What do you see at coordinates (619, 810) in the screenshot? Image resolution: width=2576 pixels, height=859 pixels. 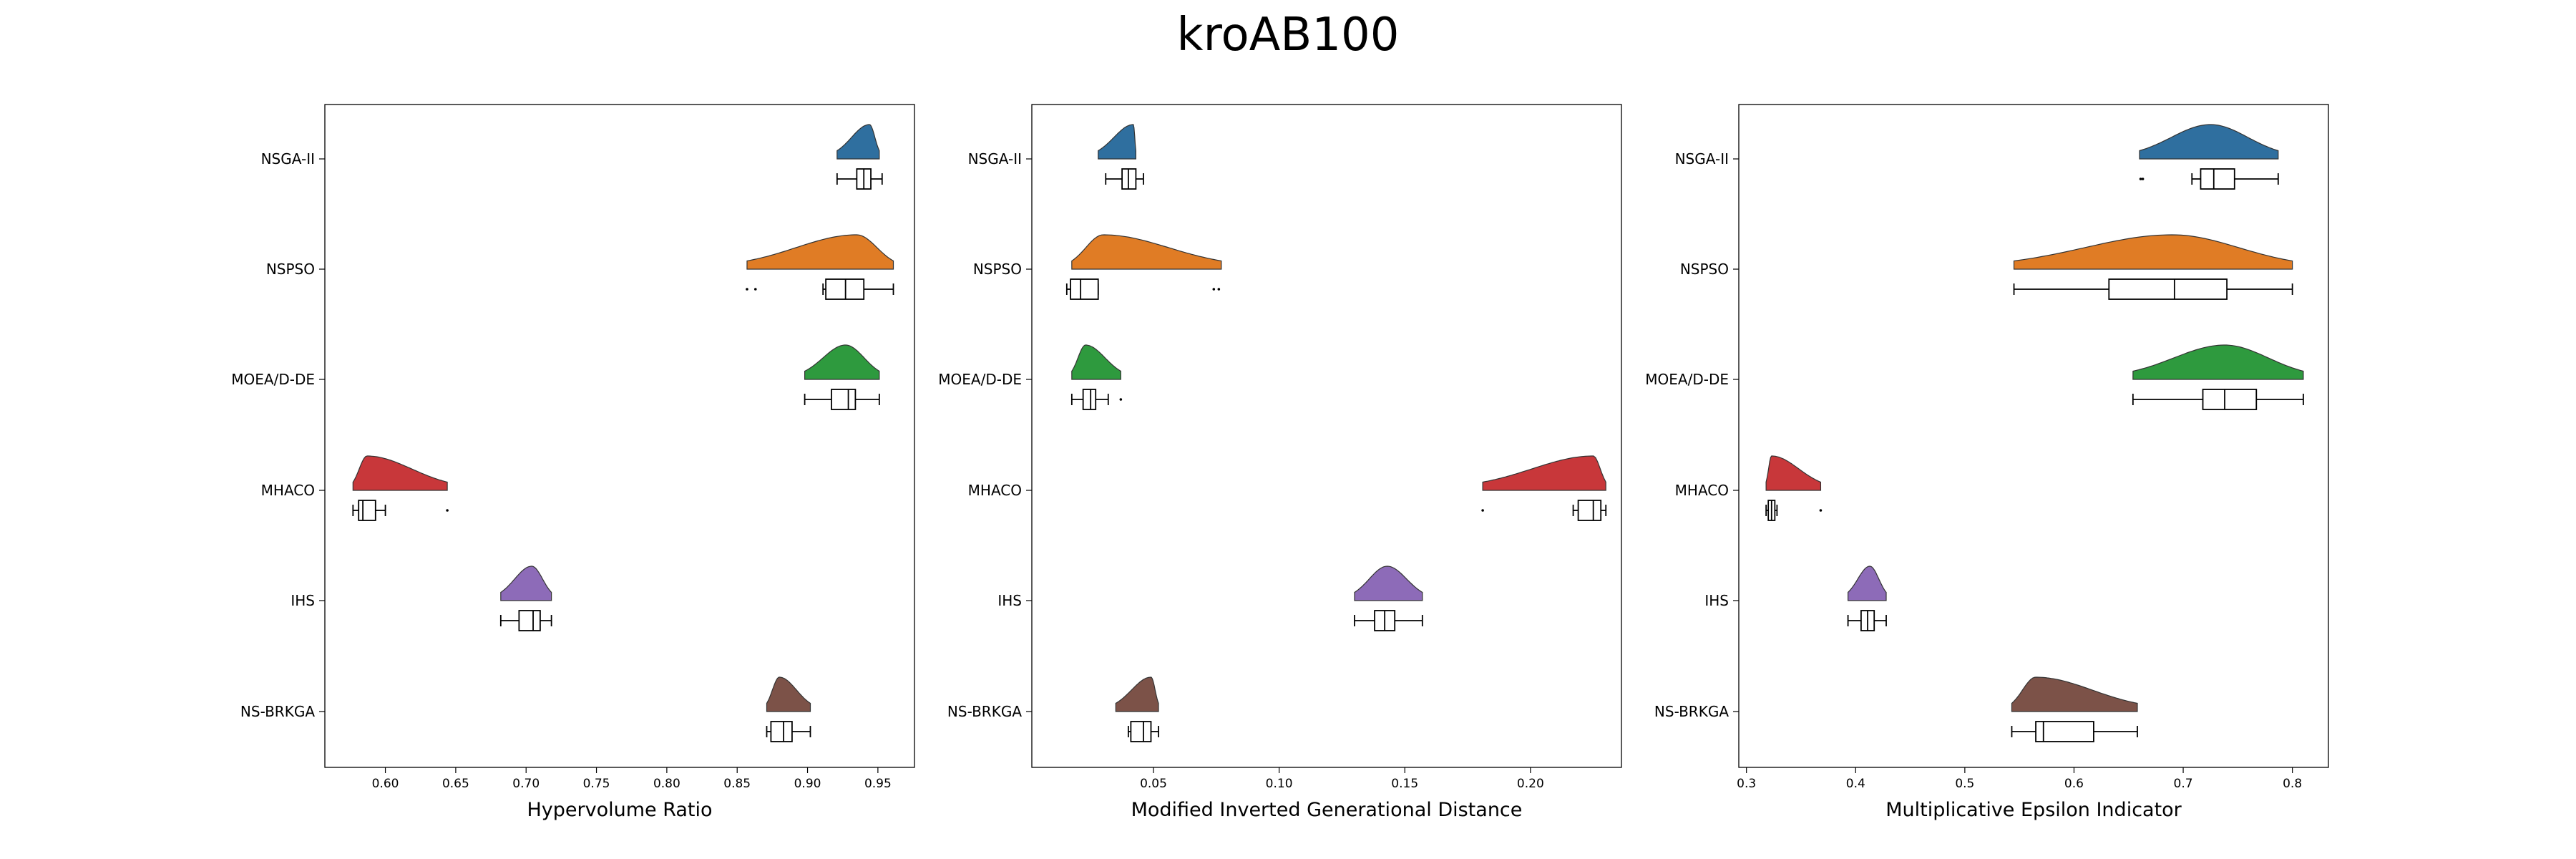 I see `x-axis-label: Hypervolume Ratio` at bounding box center [619, 810].